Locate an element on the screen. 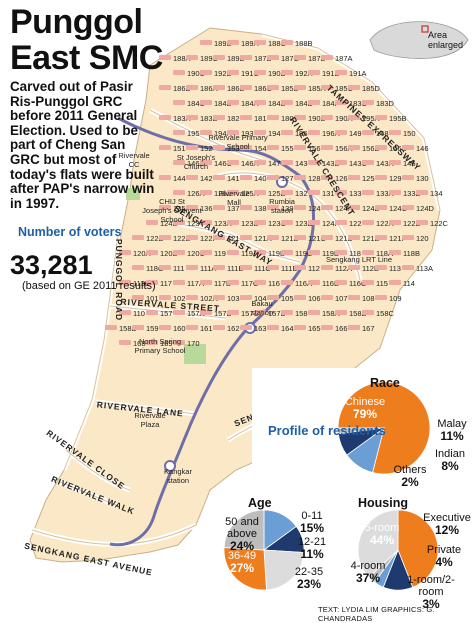 The height and width of the screenshot is (623, 474). block-label: 124 is located at coordinates (314, 208).